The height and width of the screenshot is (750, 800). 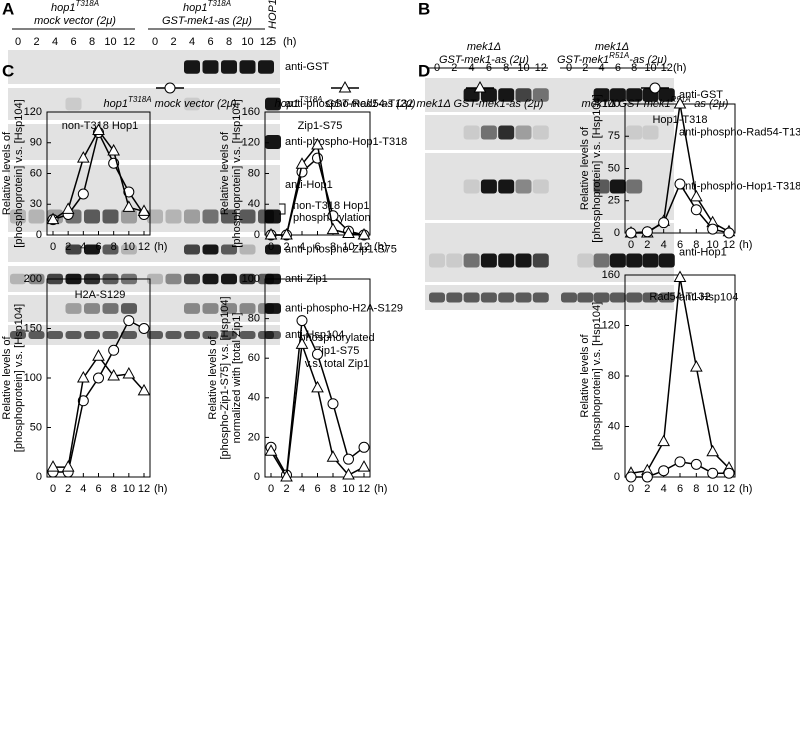 What do you see at coordinates (18, 42) in the screenshot?
I see `lane-label: 0` at bounding box center [18, 42].